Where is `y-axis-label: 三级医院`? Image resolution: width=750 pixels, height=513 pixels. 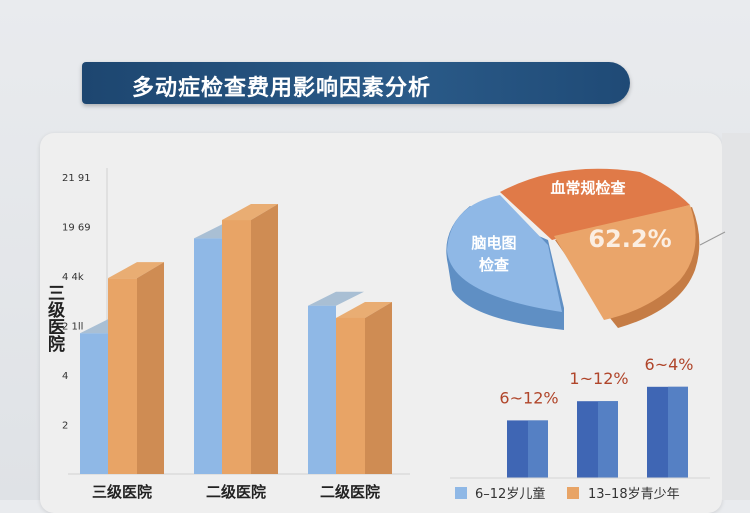 y-axis-label: 三级医院 is located at coordinates (54, 318).